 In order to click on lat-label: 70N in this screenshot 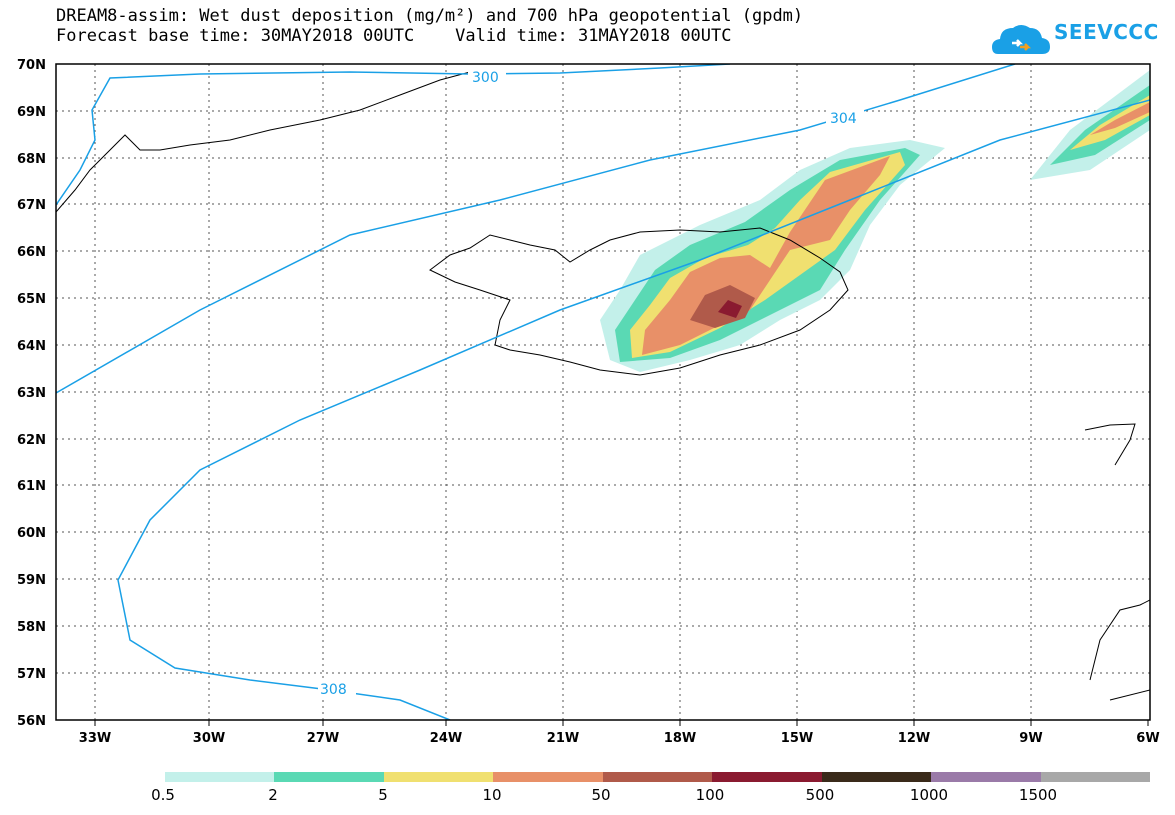, I will do `click(31, 65)`.